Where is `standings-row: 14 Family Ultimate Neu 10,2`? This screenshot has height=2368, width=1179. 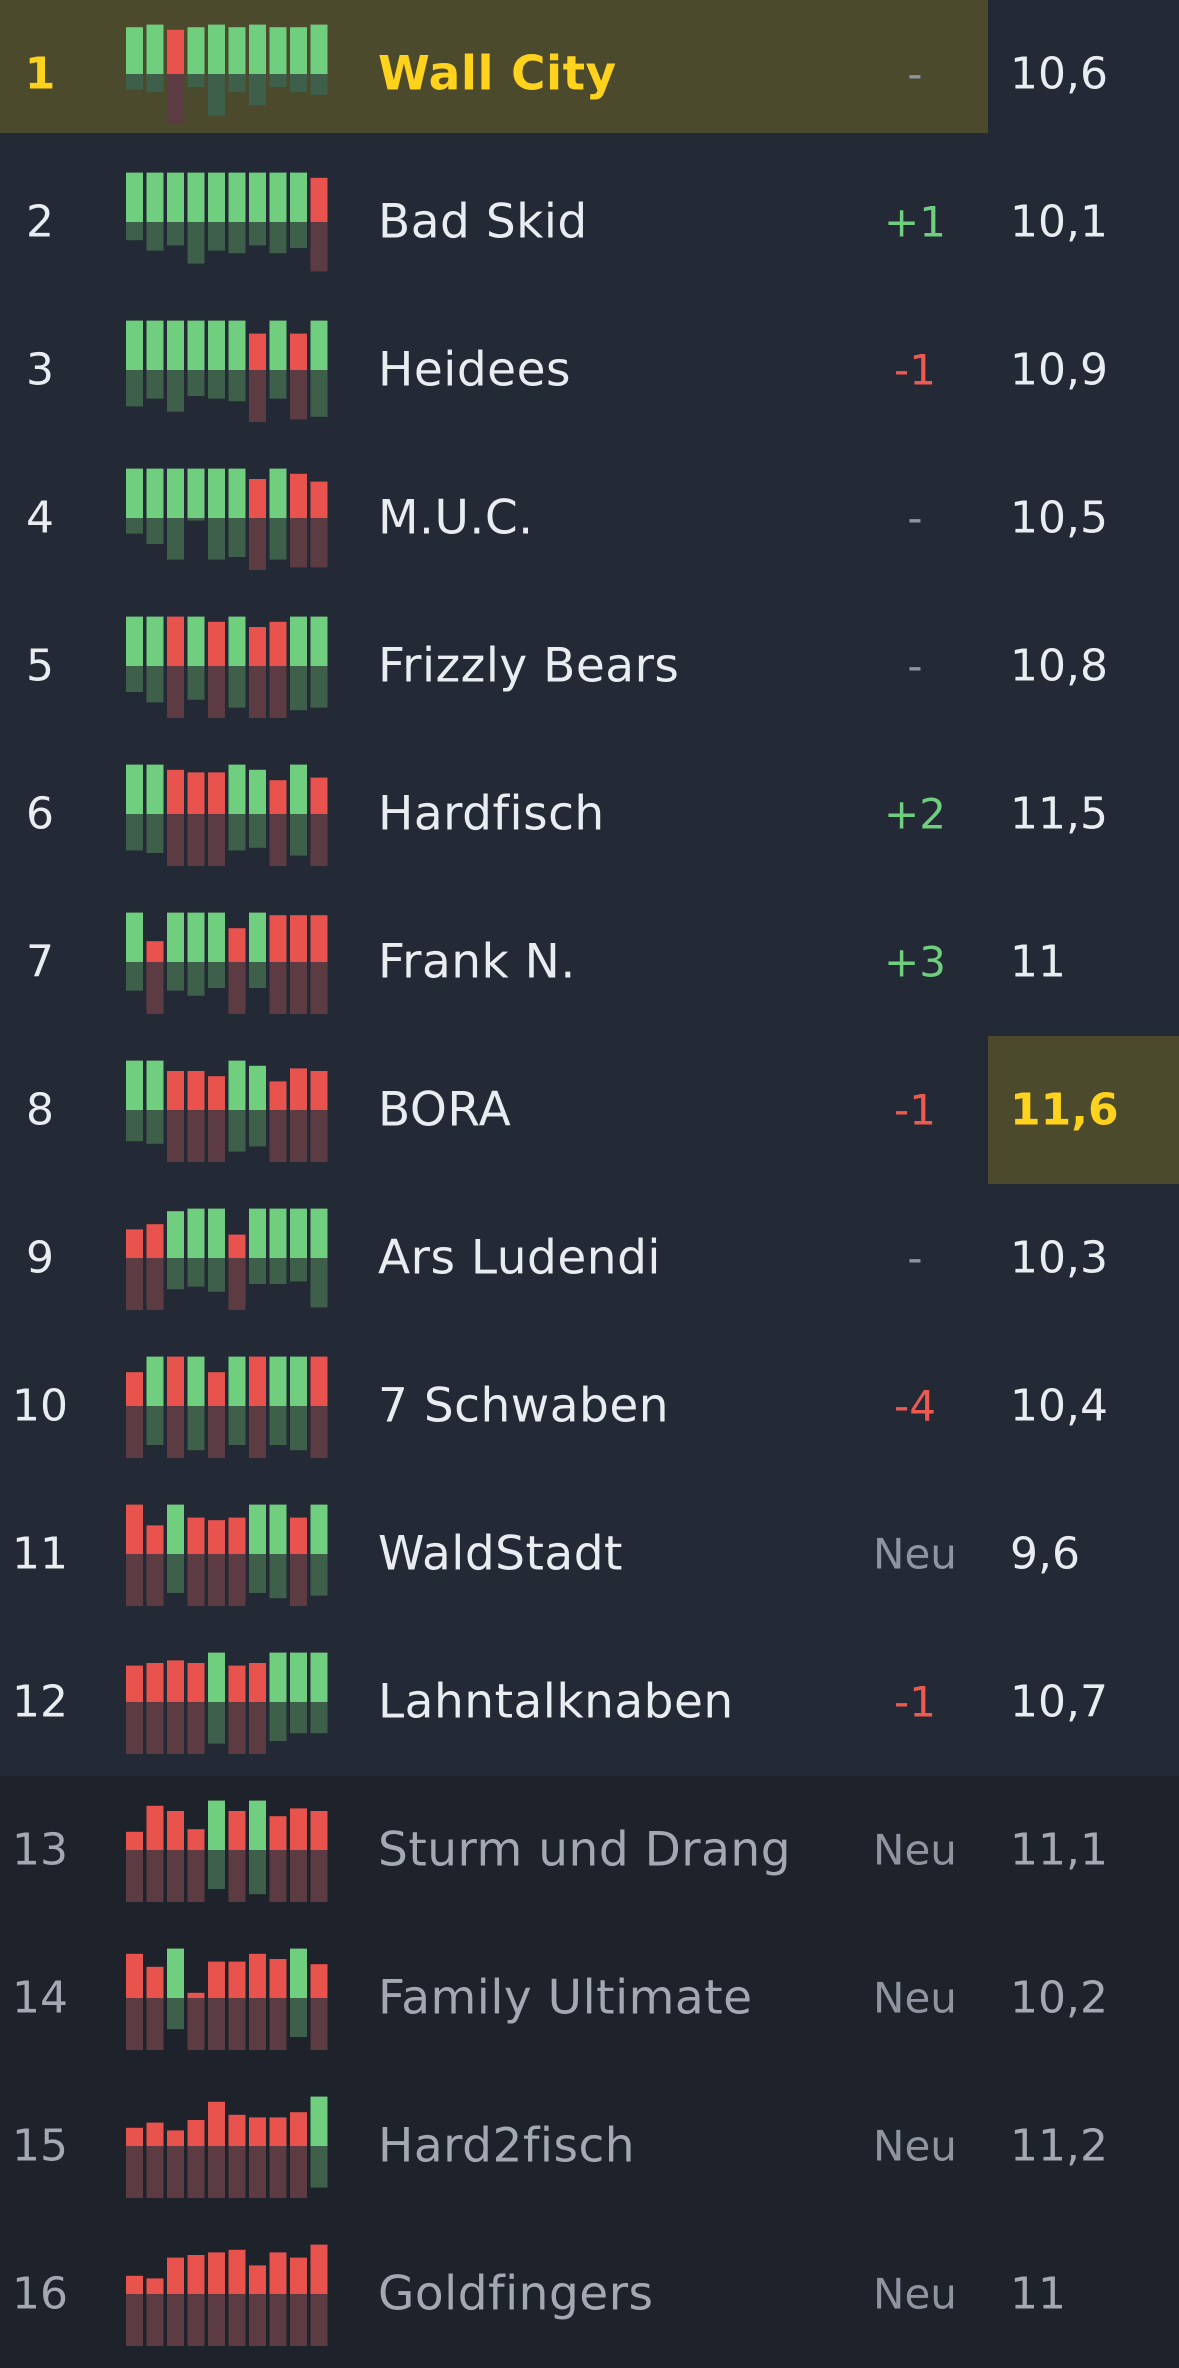 standings-row: 14 Family Ultimate Neu 10,2 is located at coordinates (589, 1998).